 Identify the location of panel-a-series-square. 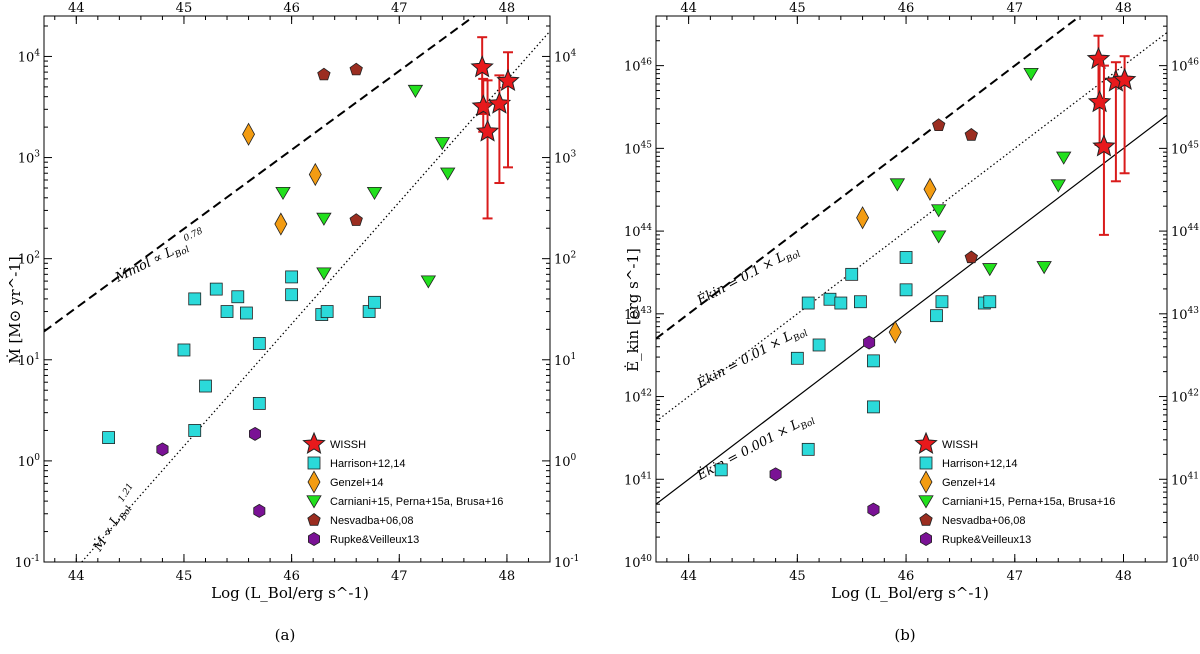
(241, 357).